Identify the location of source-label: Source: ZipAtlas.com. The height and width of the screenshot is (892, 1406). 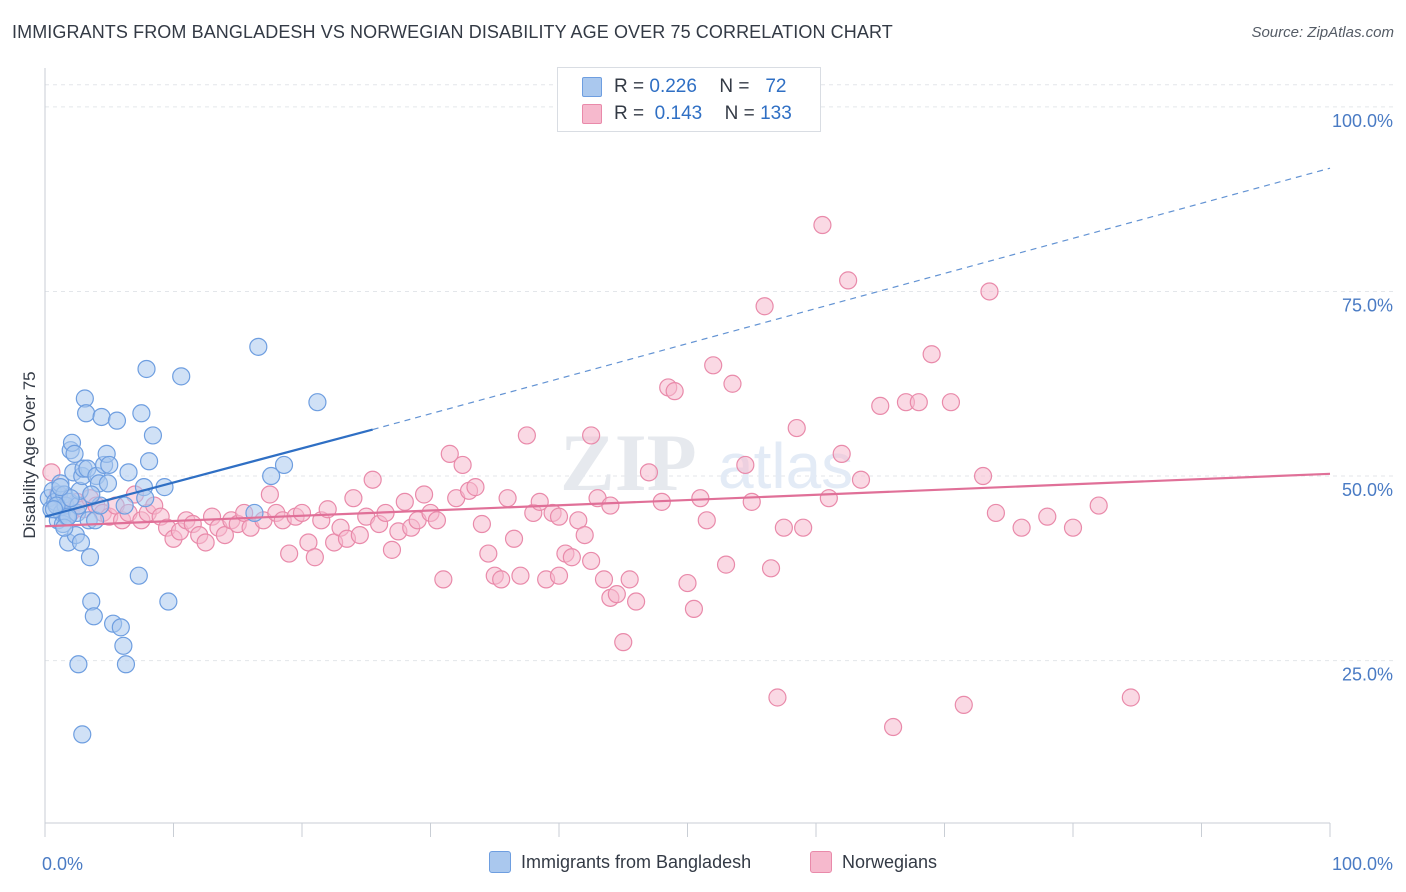
(1322, 32).